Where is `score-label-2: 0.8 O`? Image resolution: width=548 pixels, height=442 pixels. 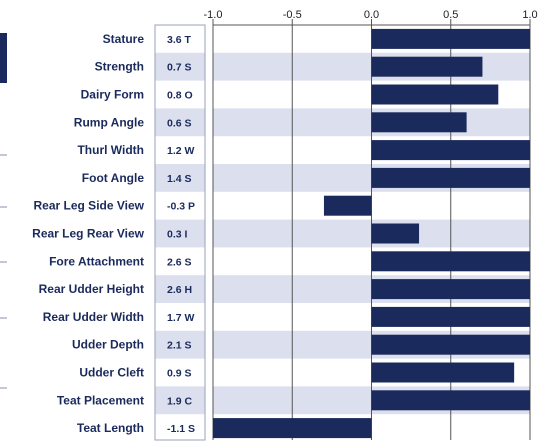 score-label-2: 0.8 O is located at coordinates (180, 96).